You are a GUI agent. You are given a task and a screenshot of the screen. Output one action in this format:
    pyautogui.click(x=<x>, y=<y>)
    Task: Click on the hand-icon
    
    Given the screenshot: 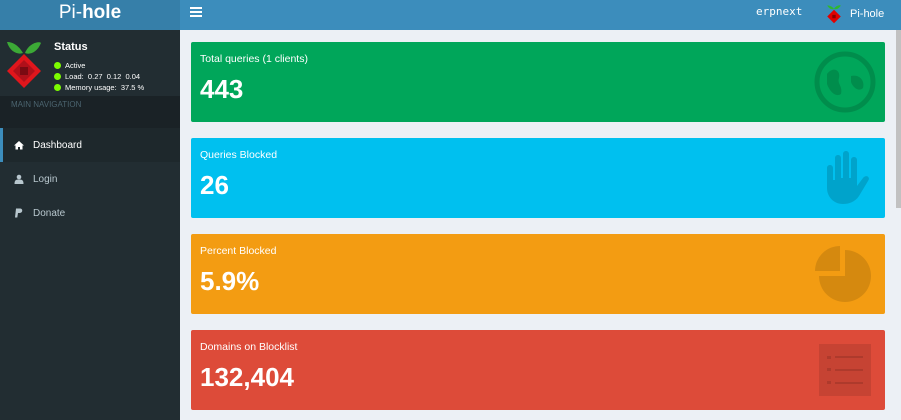 What is the action you would take?
    pyautogui.click(x=848, y=177)
    